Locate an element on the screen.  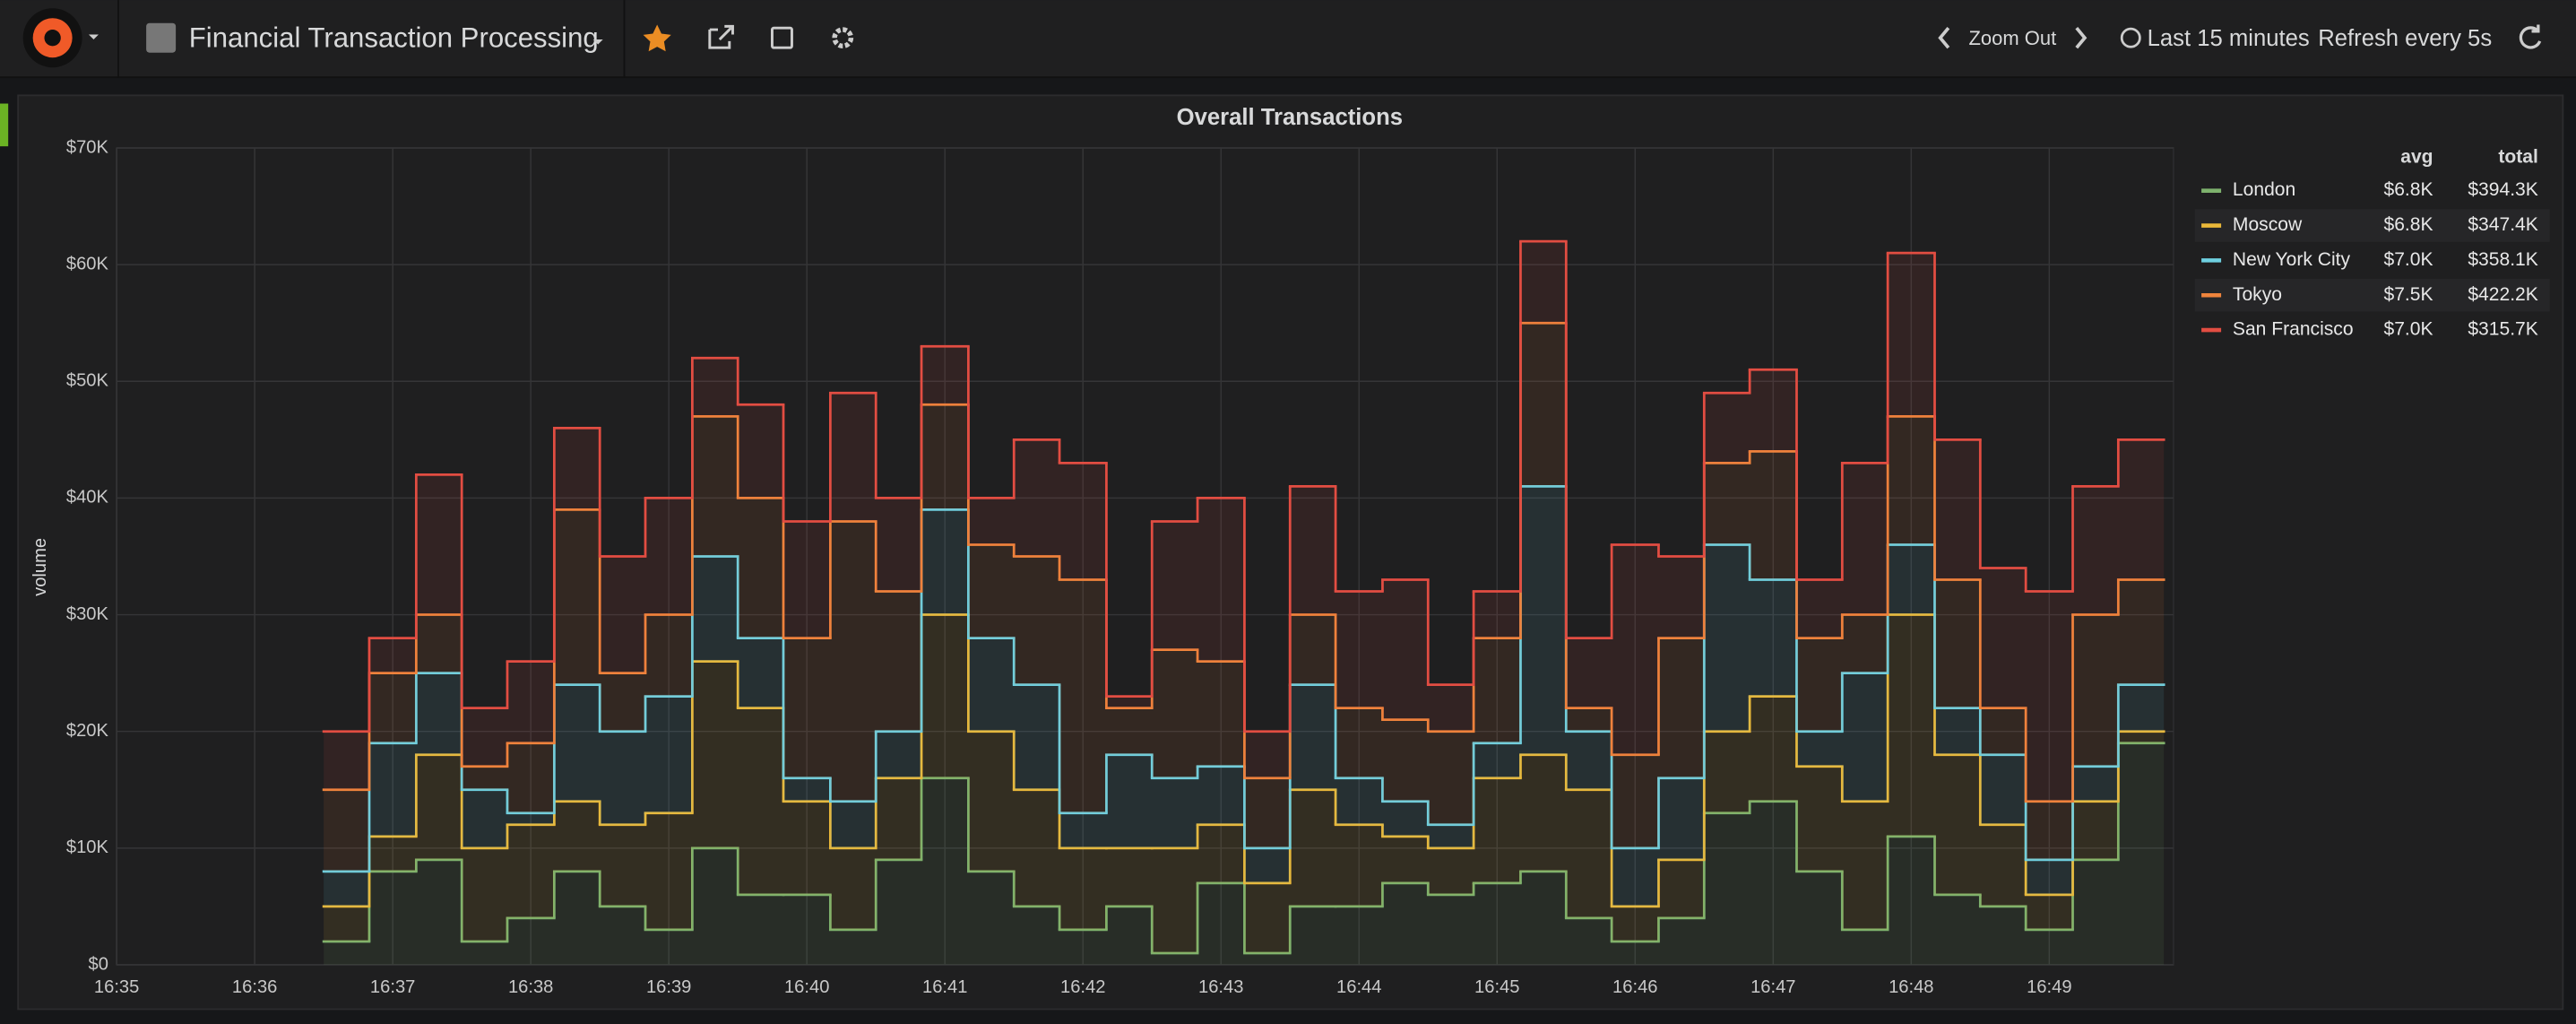
legend-name: San Francisco is located at coordinates (2293, 329).